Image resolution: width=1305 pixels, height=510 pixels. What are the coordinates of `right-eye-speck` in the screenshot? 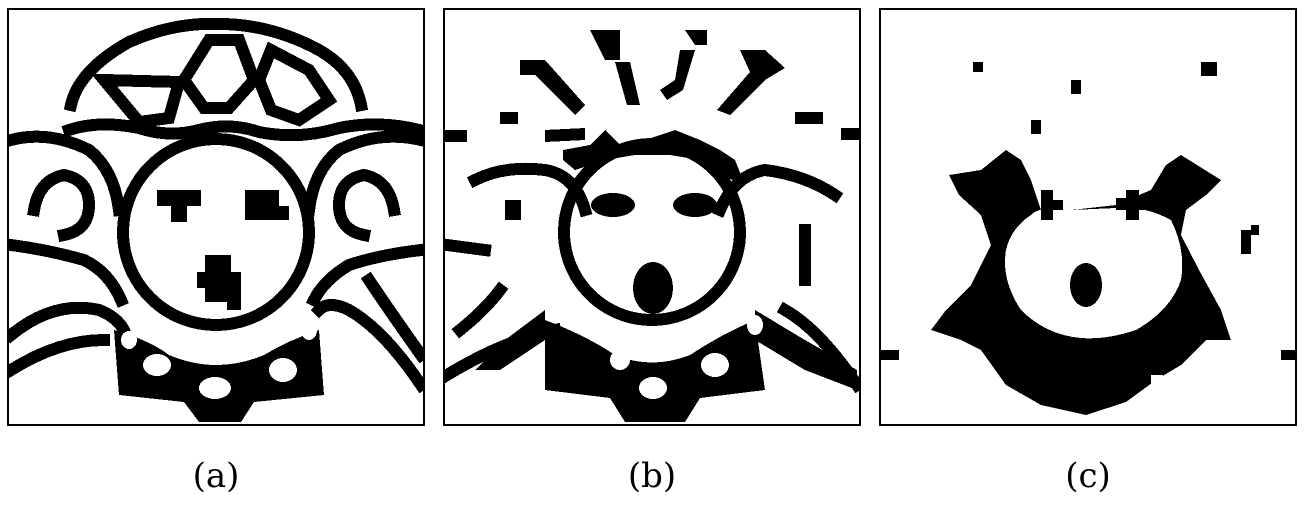 It's located at (1132, 205).